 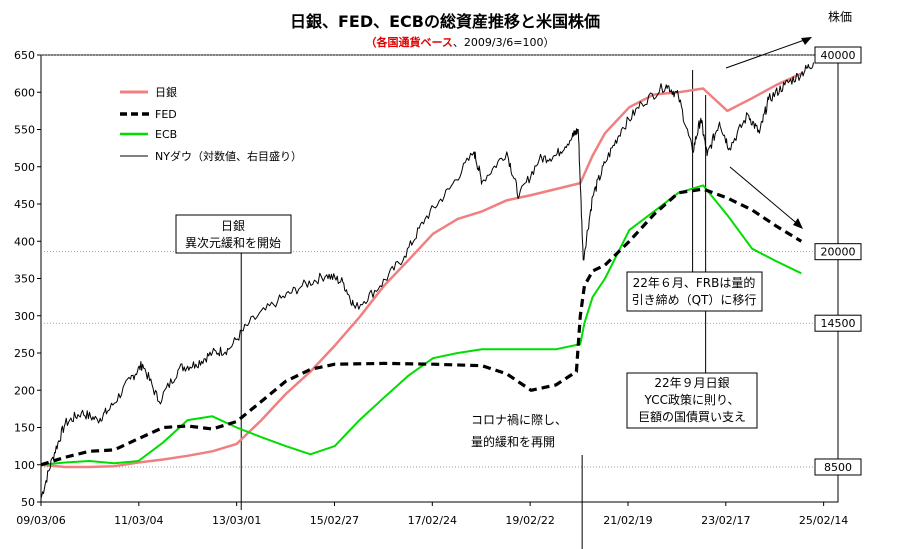 I want to click on y-tick-label: 400, so click(x=24, y=241).